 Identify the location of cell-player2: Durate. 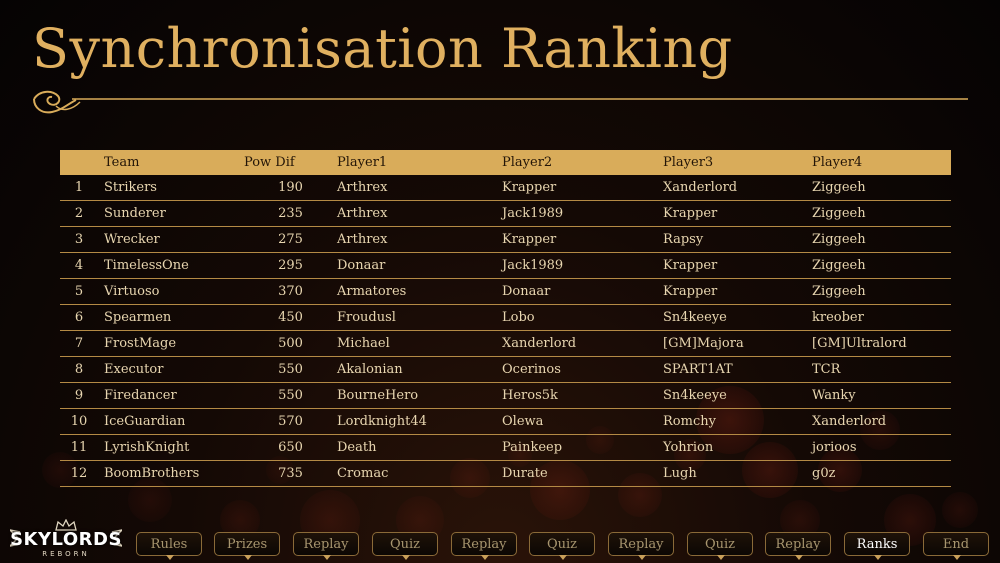
(582, 473).